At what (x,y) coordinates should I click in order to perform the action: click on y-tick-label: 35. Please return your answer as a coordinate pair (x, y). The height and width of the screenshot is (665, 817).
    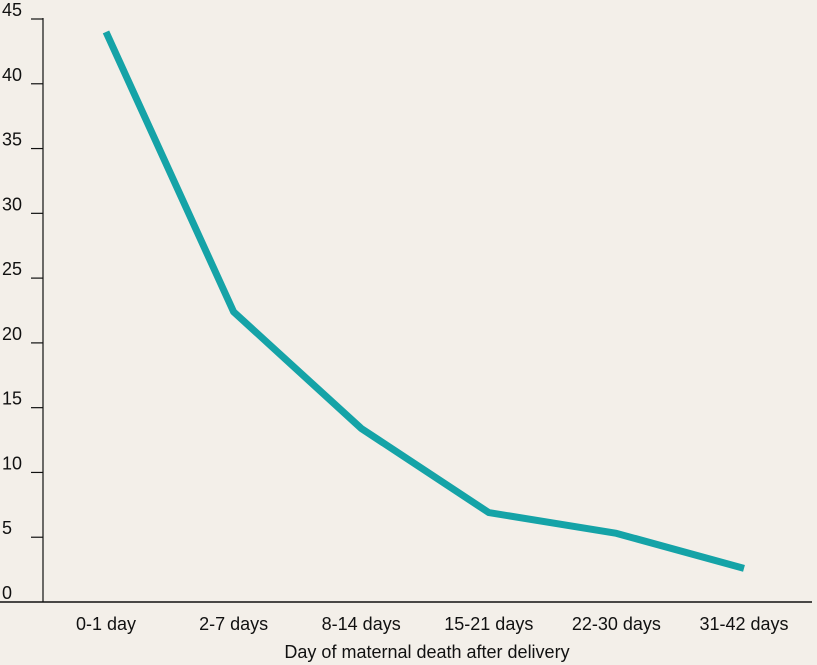
    Looking at the image, I should click on (12, 140).